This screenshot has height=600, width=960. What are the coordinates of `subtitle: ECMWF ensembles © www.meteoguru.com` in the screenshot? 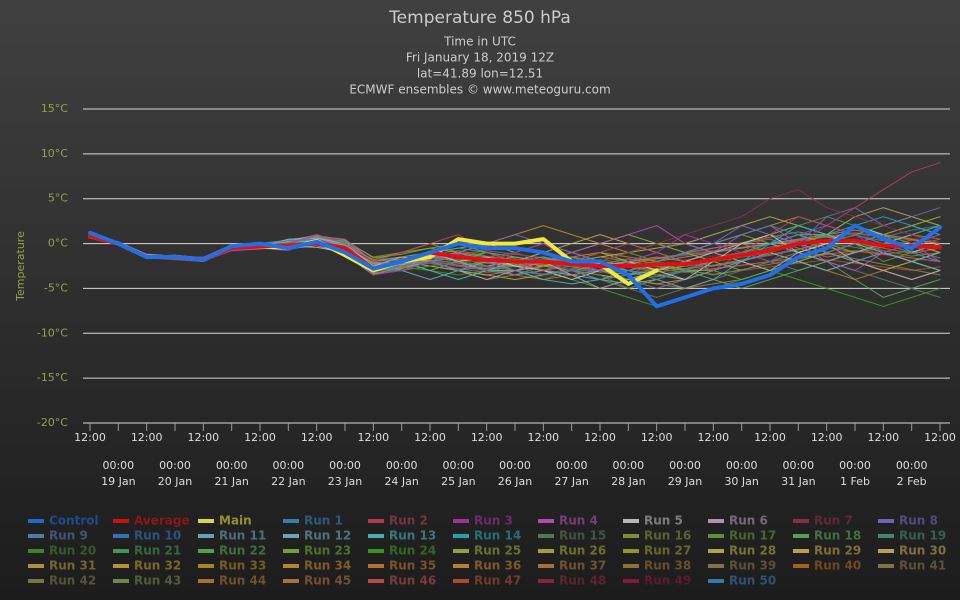 It's located at (479, 90).